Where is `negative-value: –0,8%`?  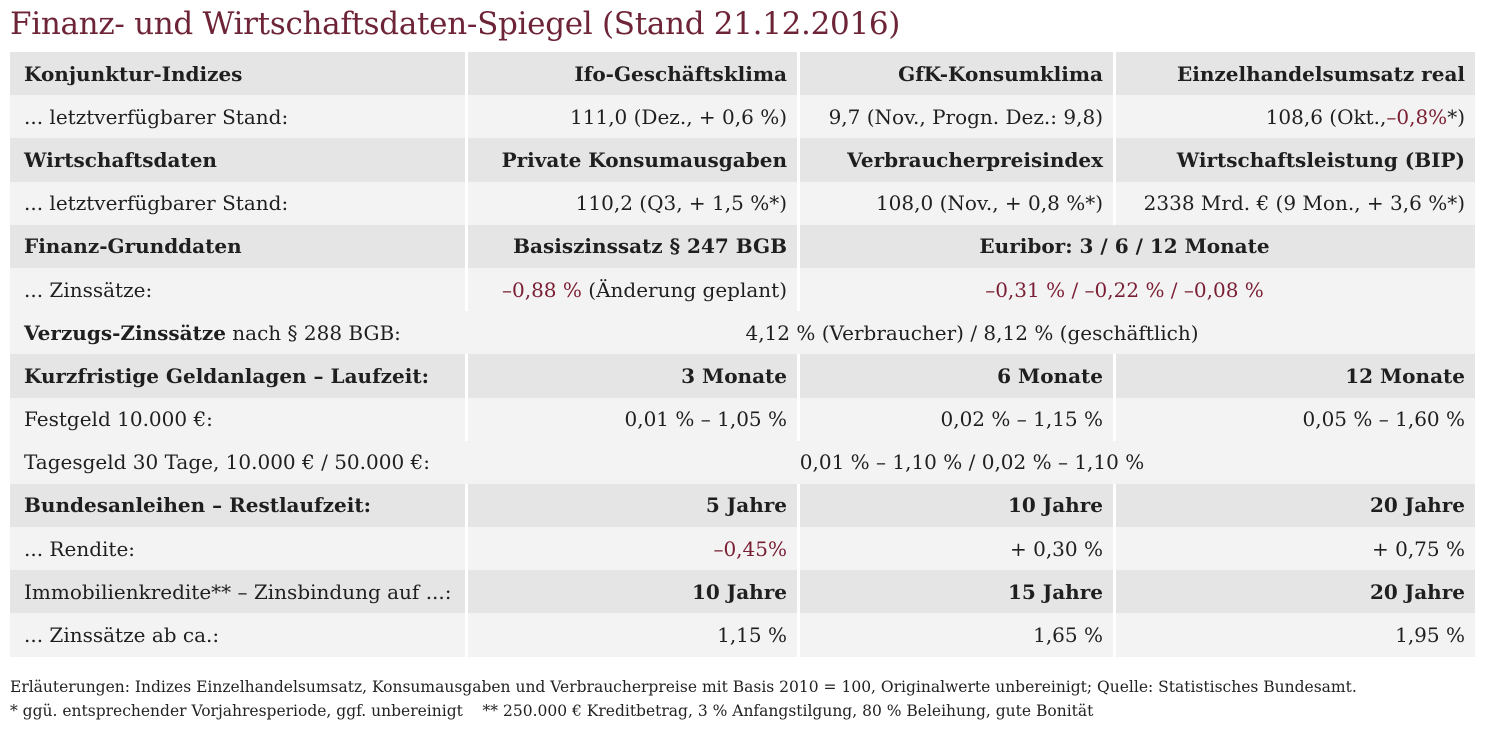
negative-value: –0,8% is located at coordinates (1417, 116).